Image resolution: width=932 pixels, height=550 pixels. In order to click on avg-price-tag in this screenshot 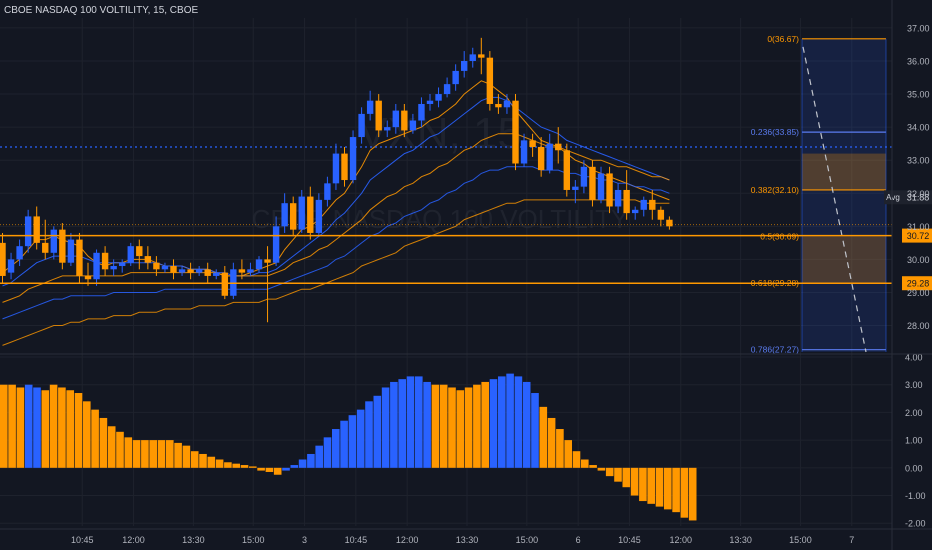, I will do `click(917, 197)`.